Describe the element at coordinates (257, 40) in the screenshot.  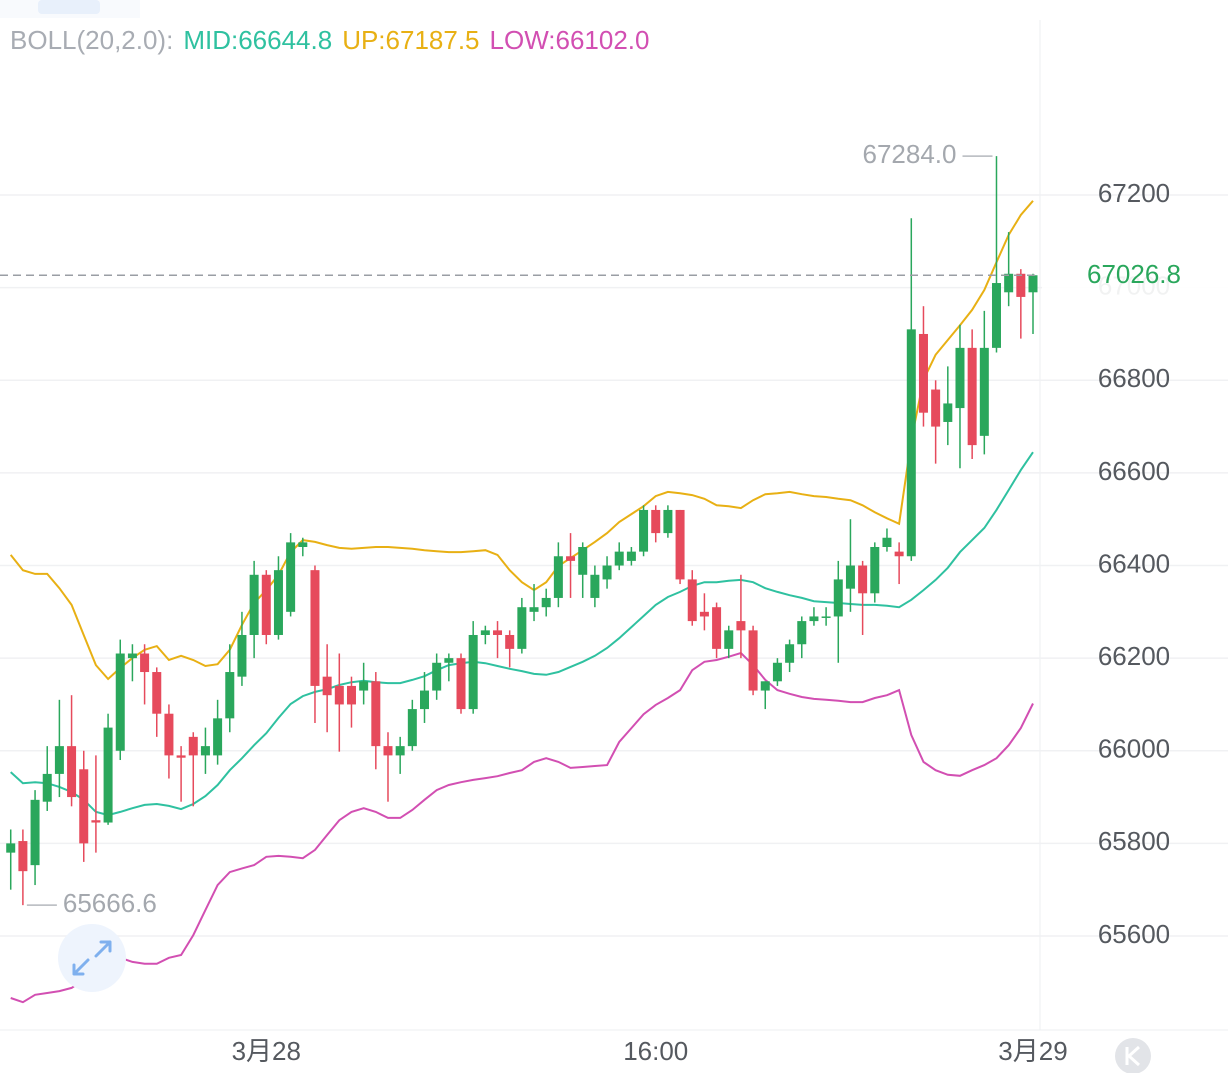
I see `legend-entry: MID:66644.8` at that location.